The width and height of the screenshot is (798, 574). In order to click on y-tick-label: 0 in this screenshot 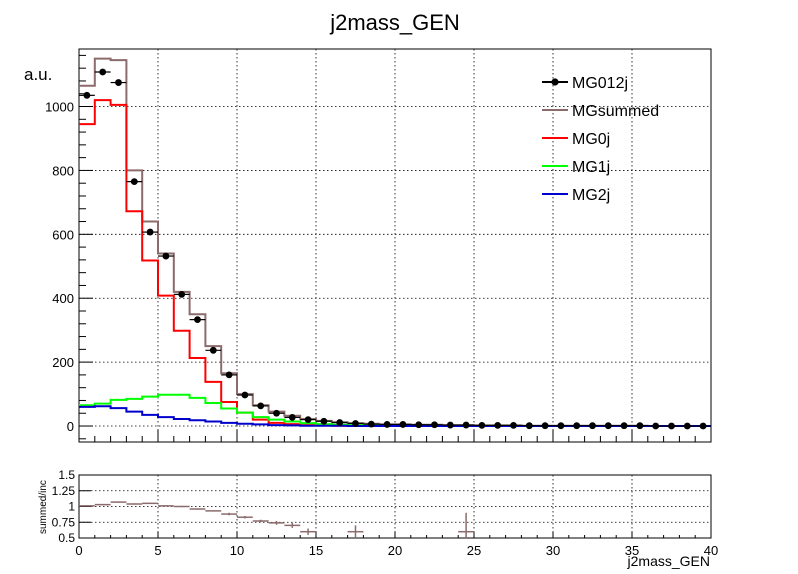, I will do `click(70, 426)`.